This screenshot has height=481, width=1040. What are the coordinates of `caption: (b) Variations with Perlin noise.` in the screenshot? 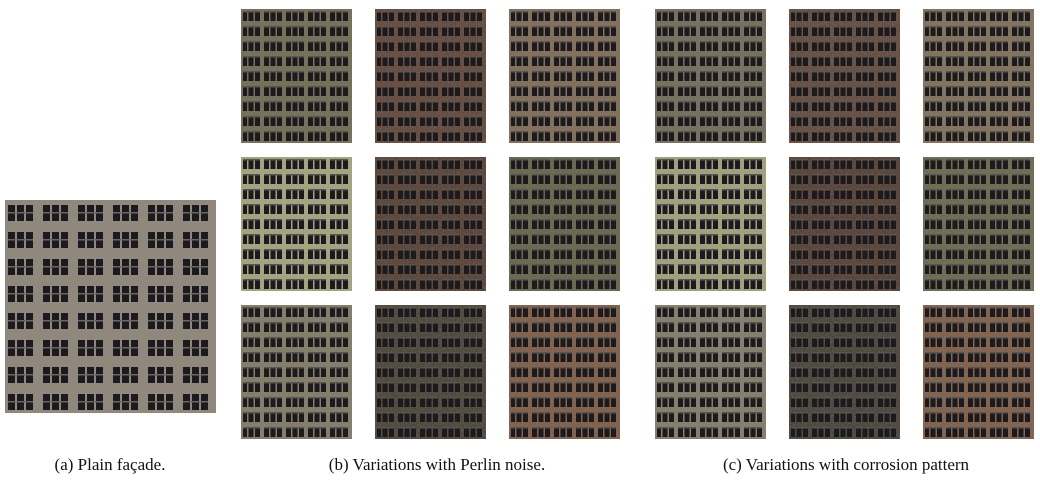 It's located at (437, 464).